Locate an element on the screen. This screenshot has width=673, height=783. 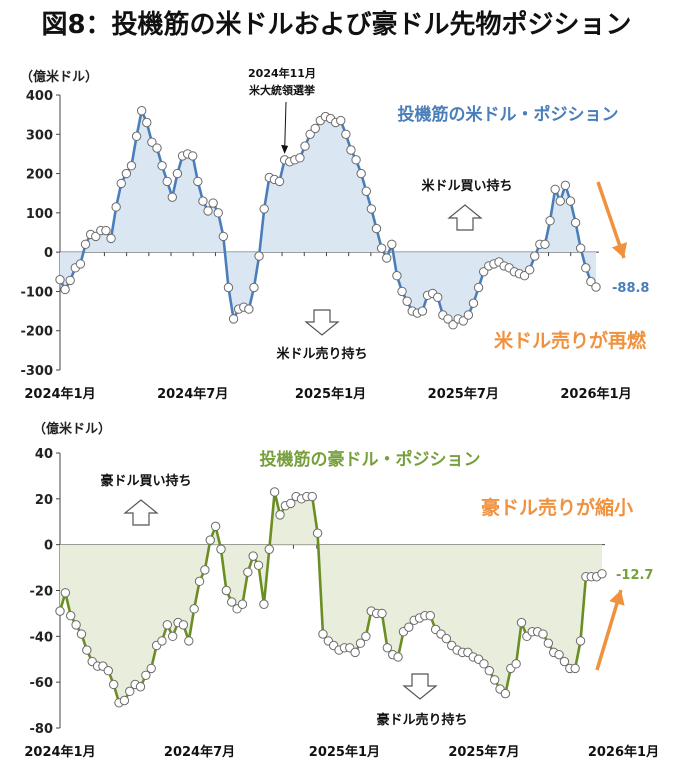
trend-label: 豪ドル売りが縮小 is located at coordinates (557, 507).